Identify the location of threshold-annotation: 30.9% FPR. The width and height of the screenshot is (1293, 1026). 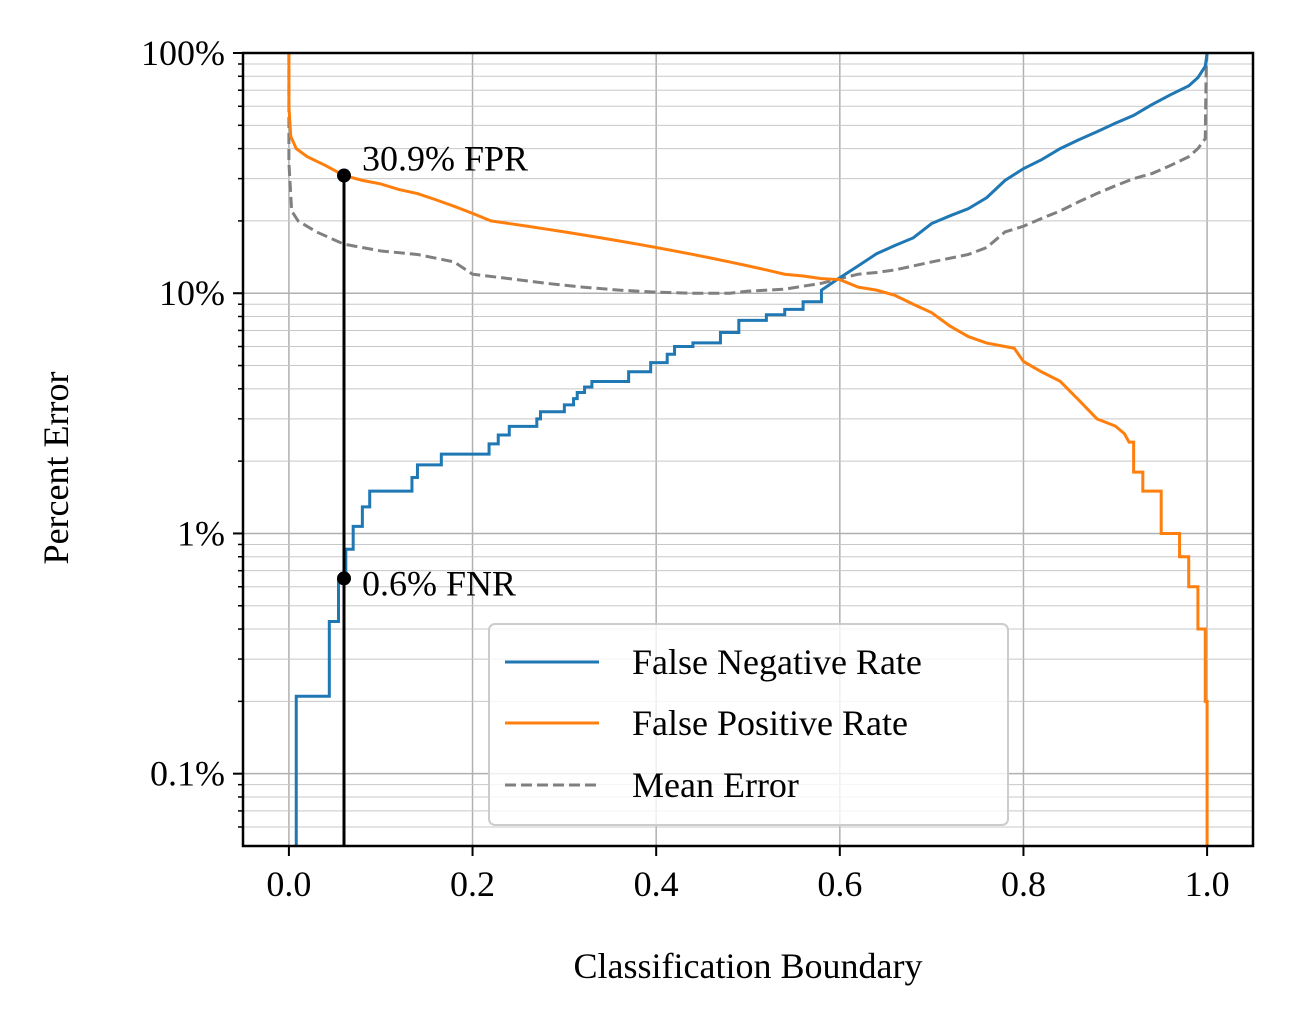
(445, 159).